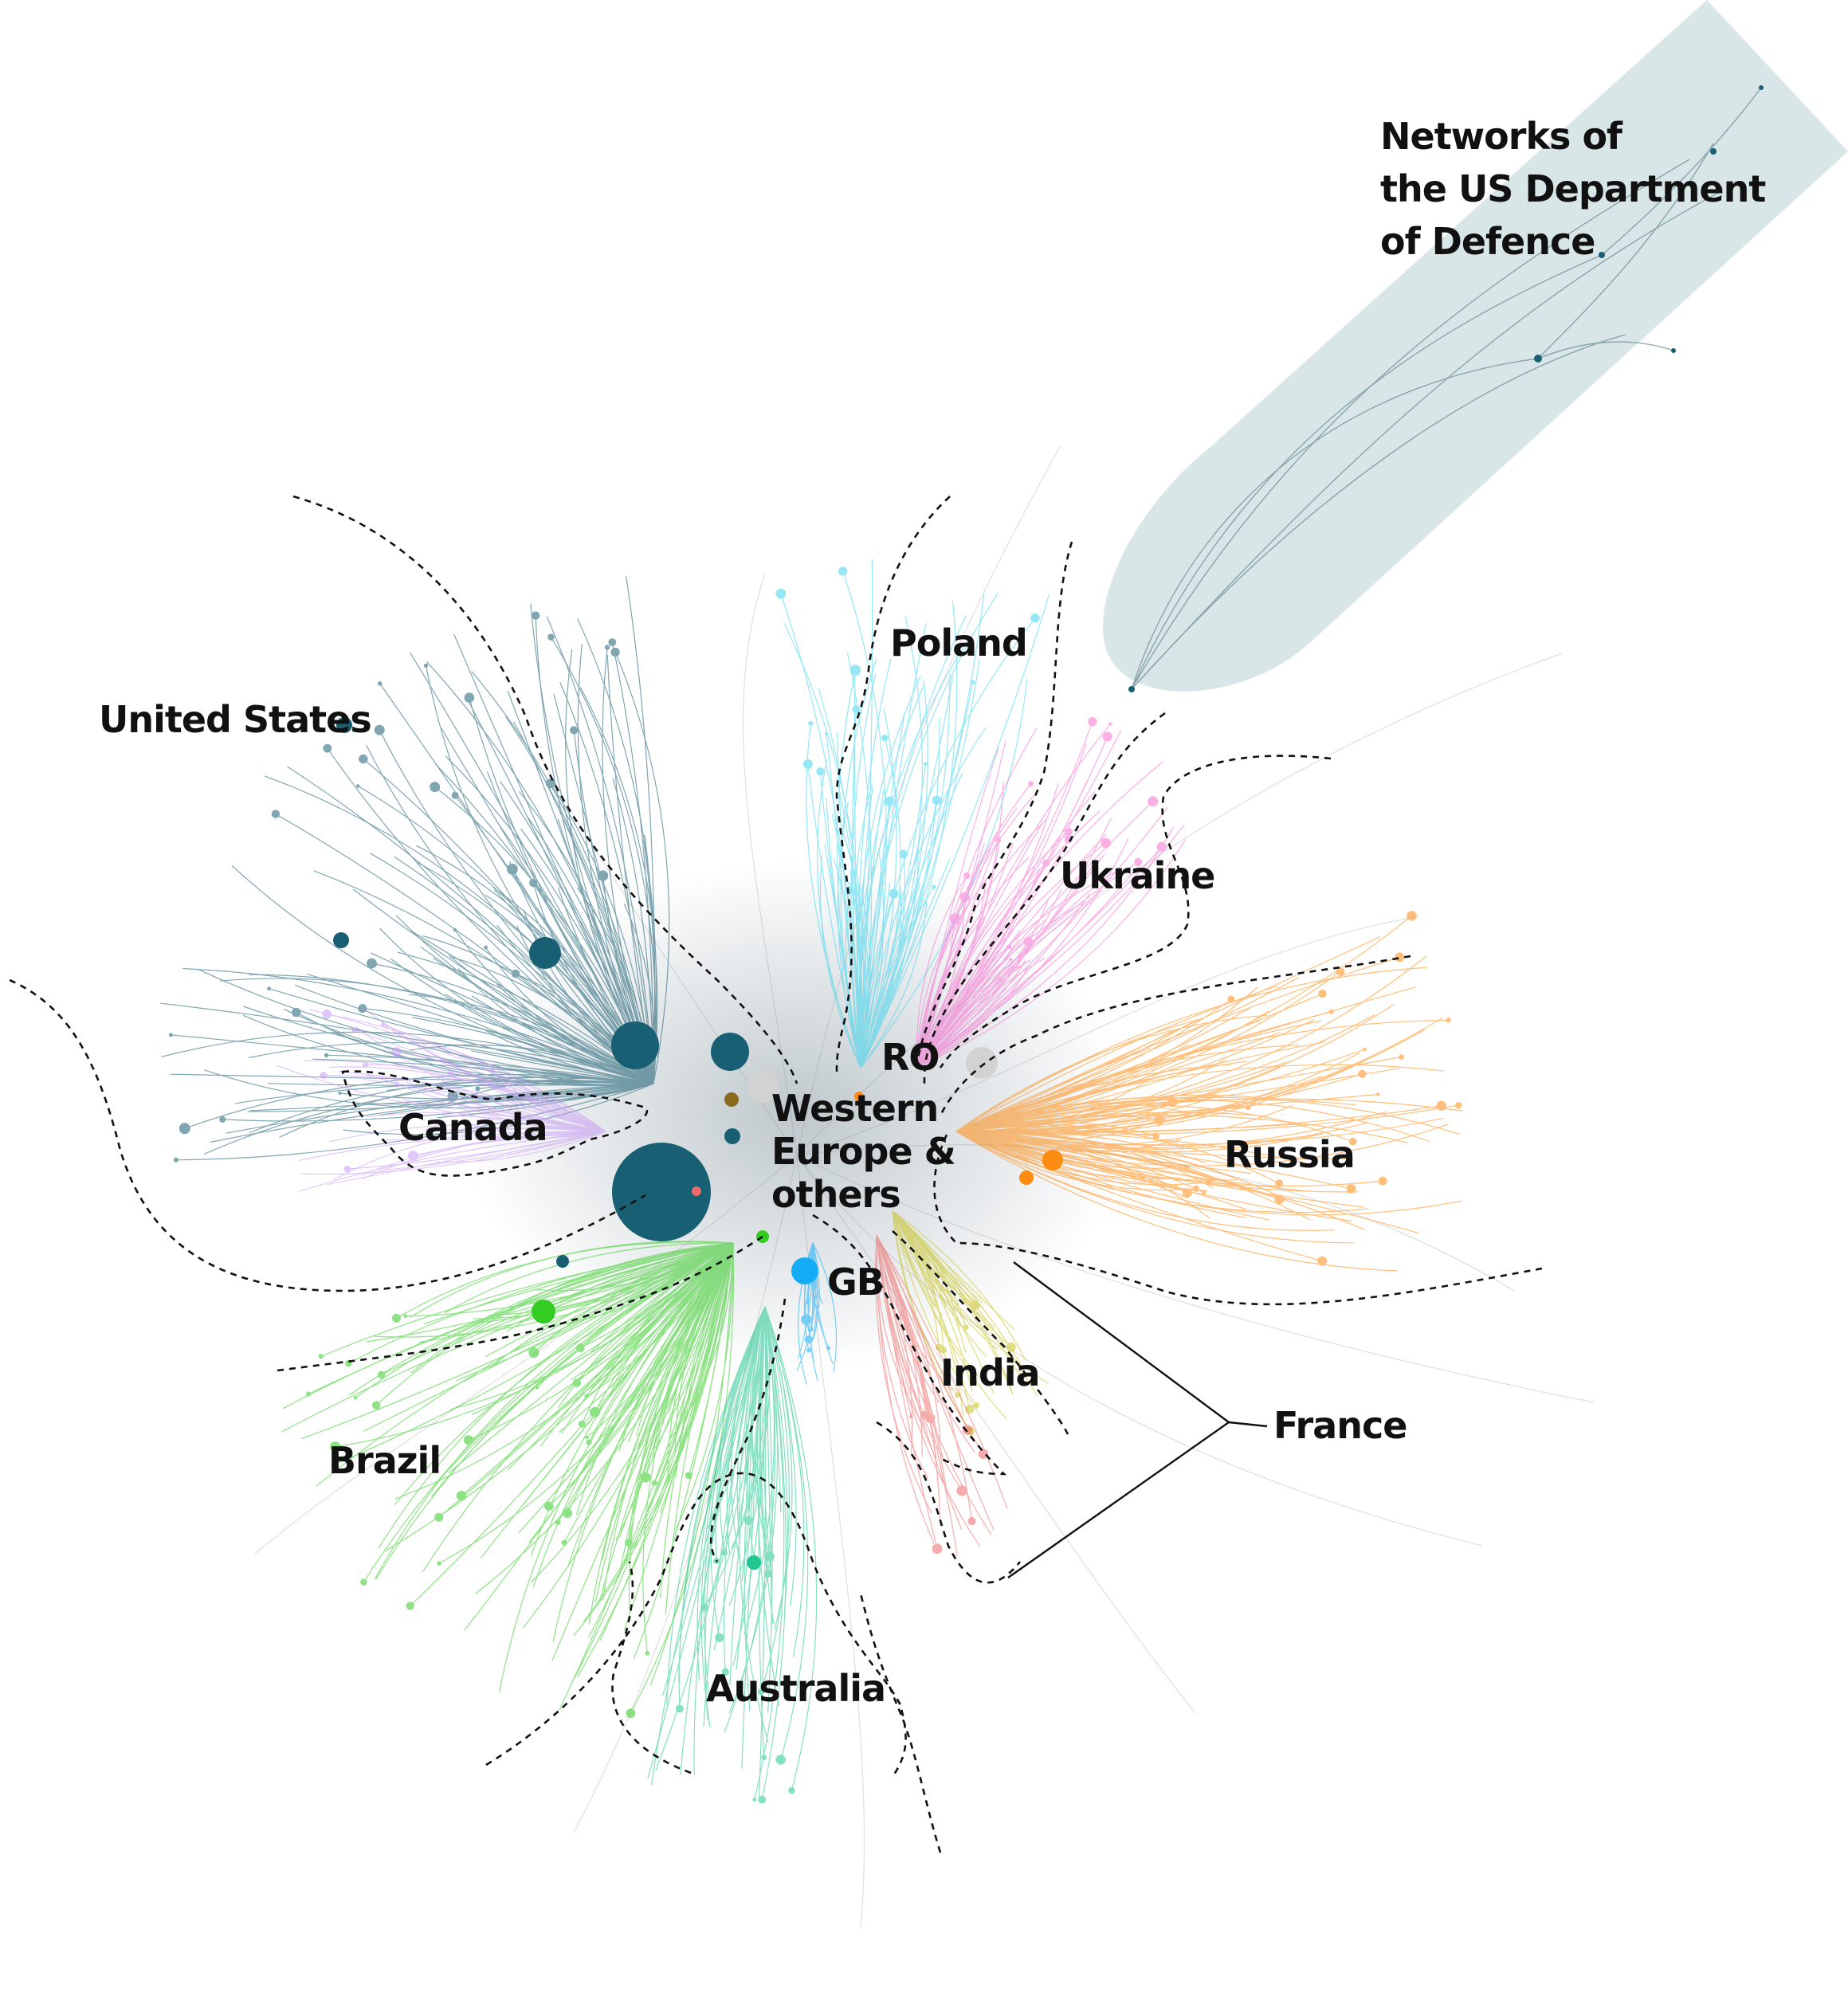 The height and width of the screenshot is (1992, 1848). Describe the element at coordinates (910, 1057) in the screenshot. I see `label-ro: RO` at that location.